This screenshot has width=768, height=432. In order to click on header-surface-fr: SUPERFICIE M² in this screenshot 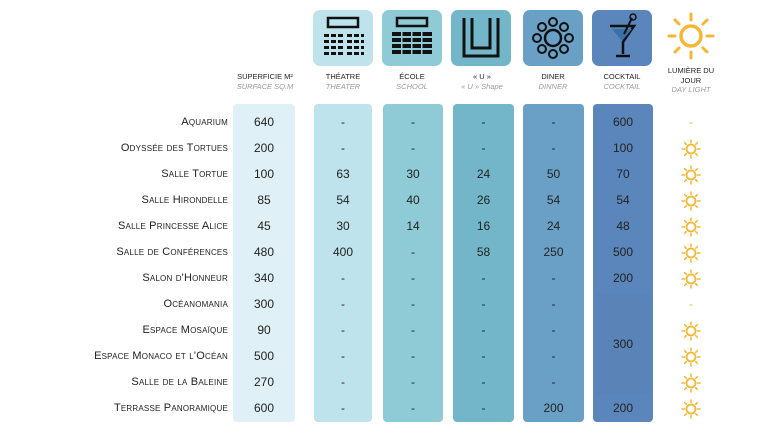, I will do `click(265, 76)`.